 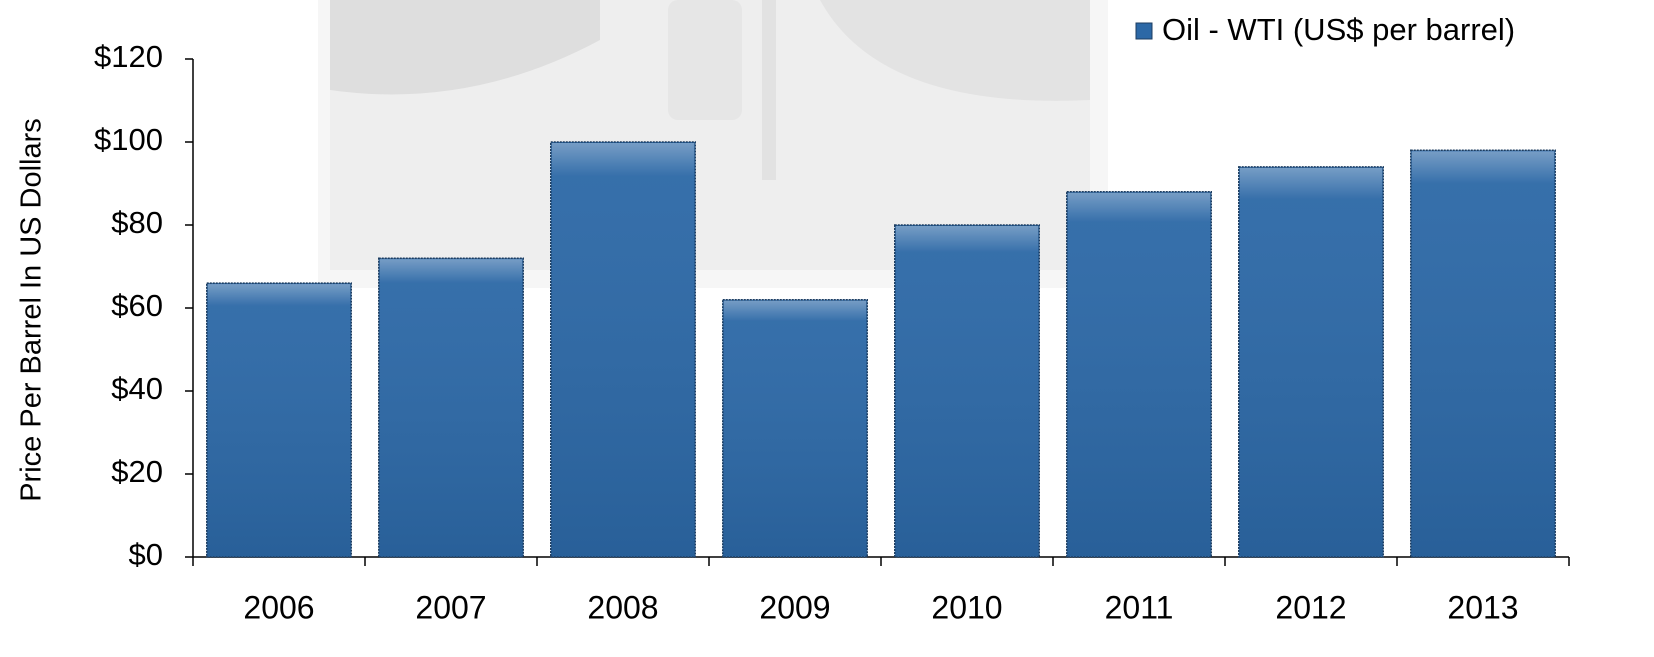 I want to click on x-tick-label: 2008, so click(x=622, y=607).